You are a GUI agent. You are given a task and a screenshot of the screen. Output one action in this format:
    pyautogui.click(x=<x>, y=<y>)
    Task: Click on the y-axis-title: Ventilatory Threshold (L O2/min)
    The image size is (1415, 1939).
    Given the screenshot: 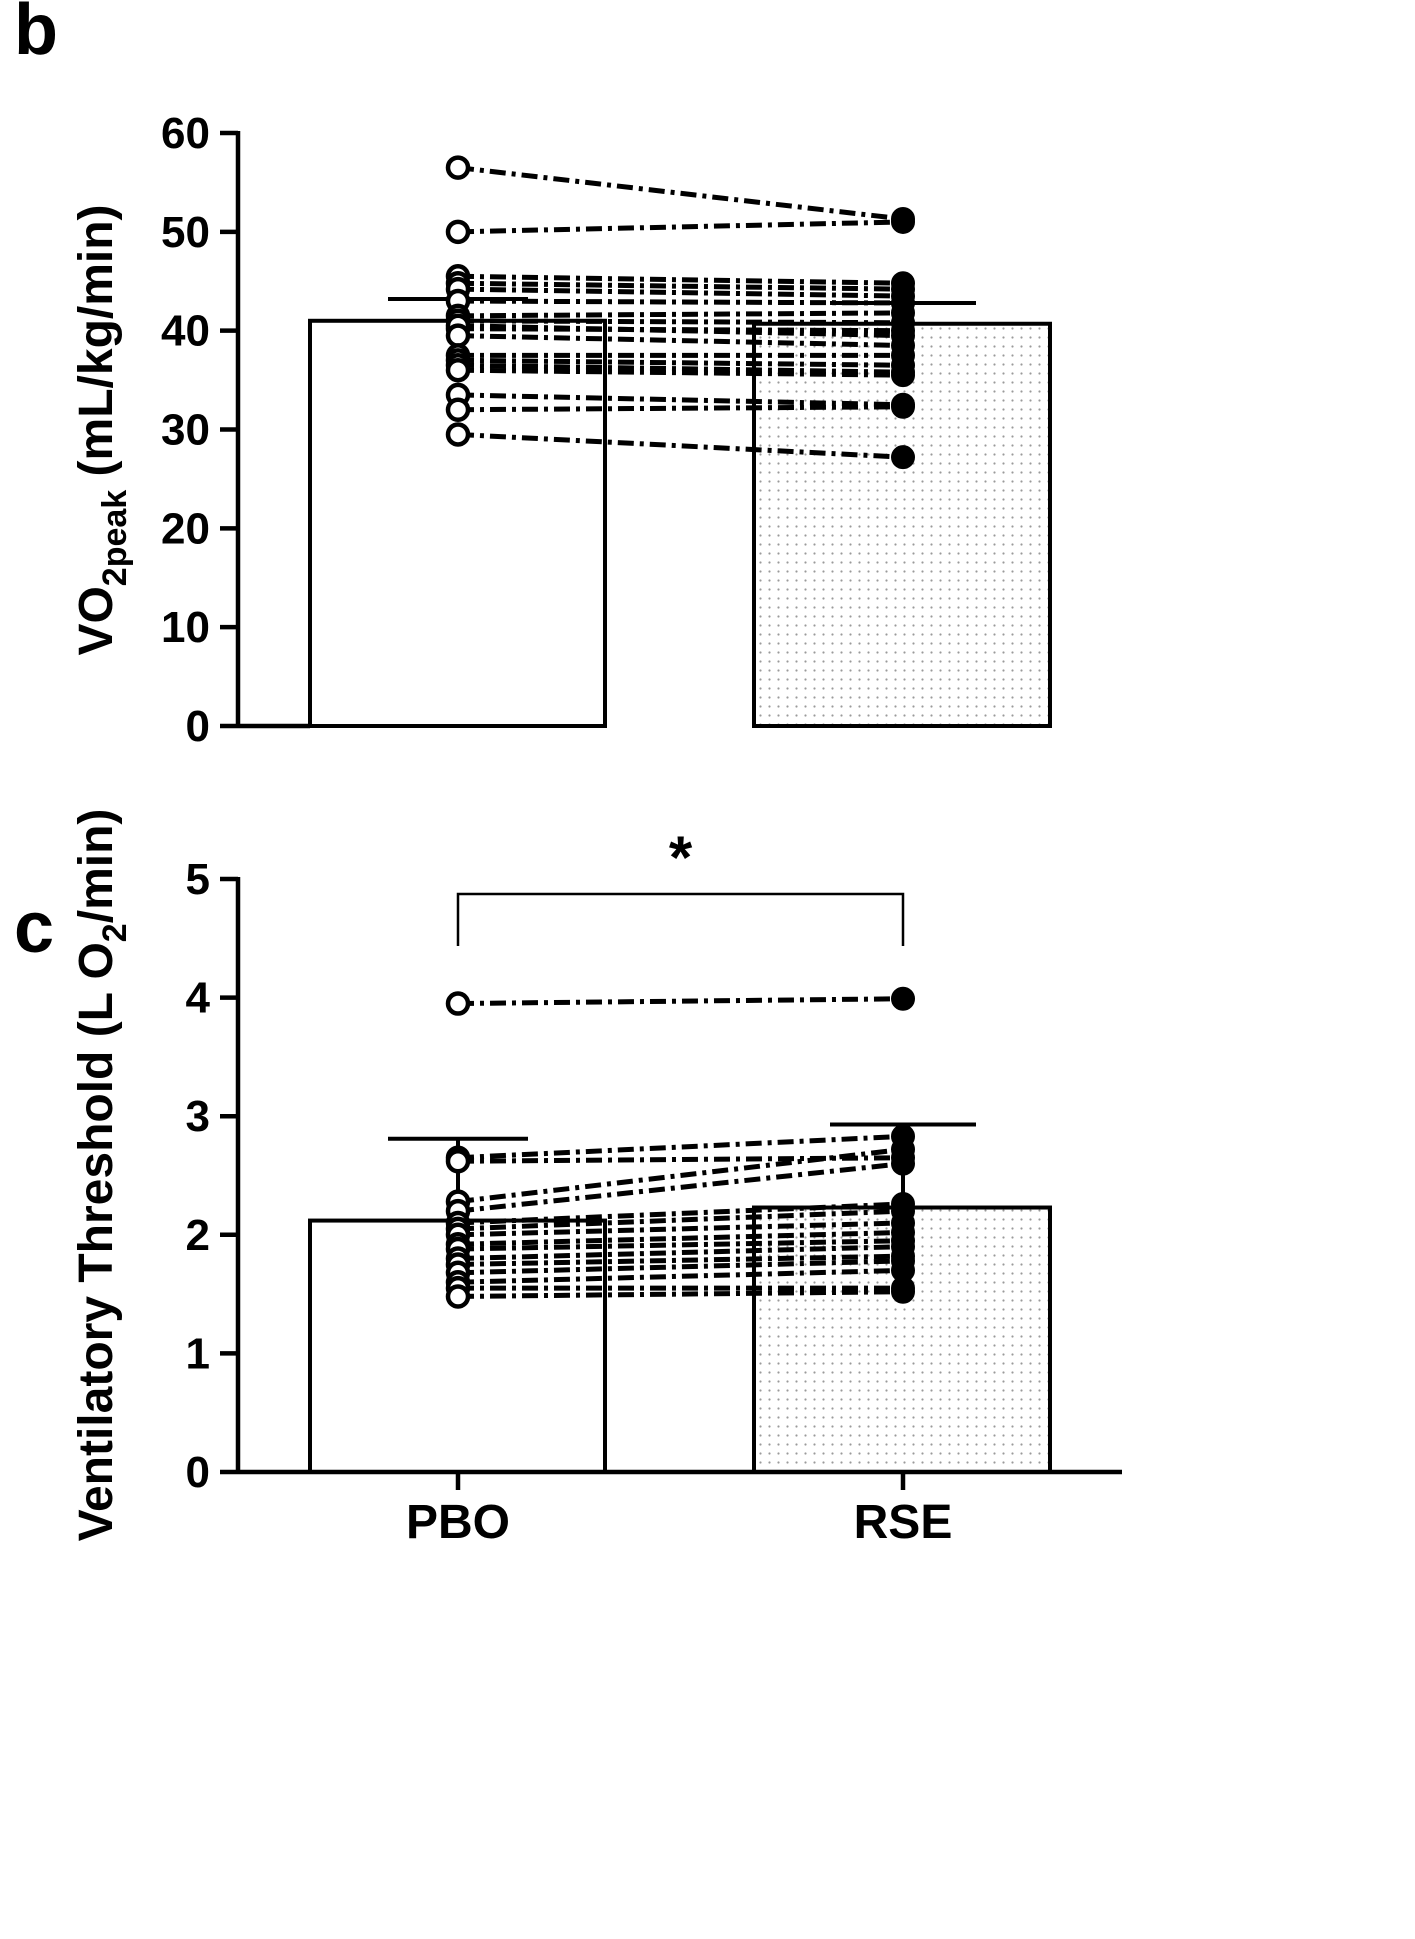 What is the action you would take?
    pyautogui.click(x=102, y=1175)
    